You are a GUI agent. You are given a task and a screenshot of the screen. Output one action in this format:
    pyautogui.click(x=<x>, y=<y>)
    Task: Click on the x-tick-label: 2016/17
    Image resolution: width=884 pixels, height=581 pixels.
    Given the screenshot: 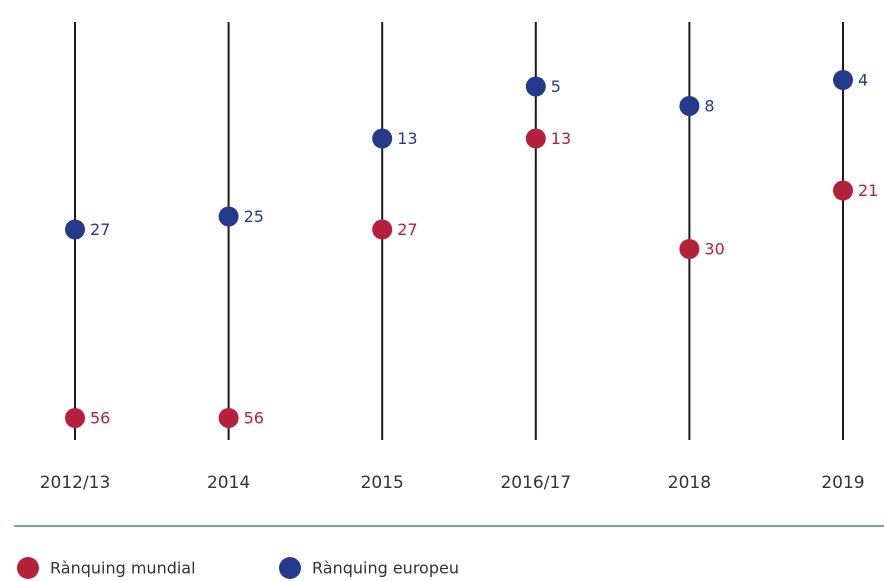 What is the action you would take?
    pyautogui.click(x=535, y=483)
    